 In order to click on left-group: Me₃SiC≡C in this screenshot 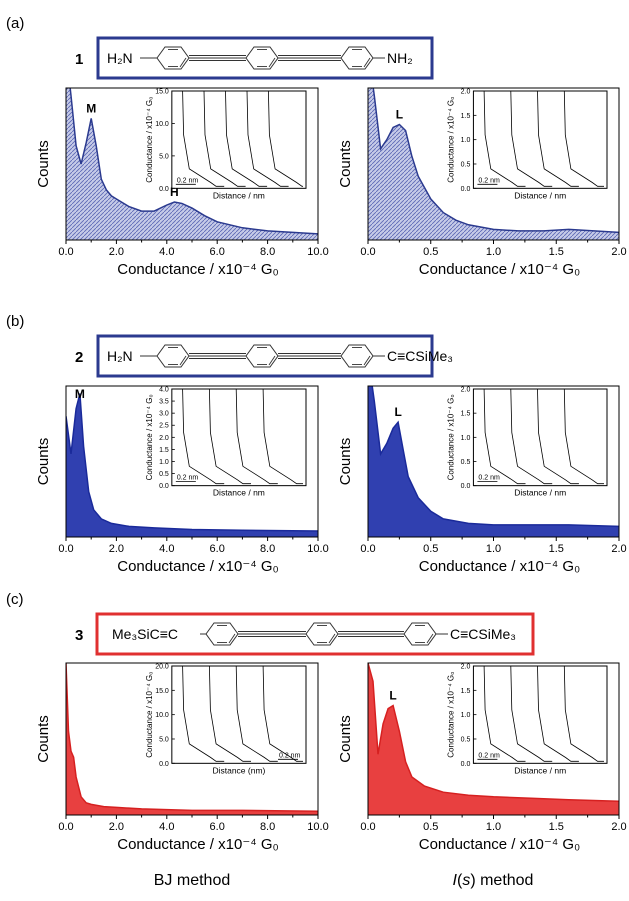, I will do `click(145, 634)`.